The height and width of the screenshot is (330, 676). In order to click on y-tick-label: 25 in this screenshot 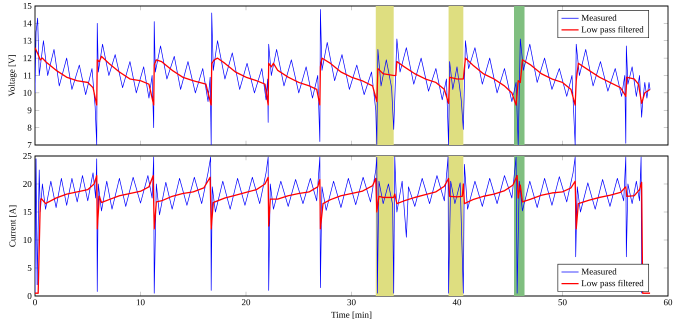, I will do `click(27, 156)`.